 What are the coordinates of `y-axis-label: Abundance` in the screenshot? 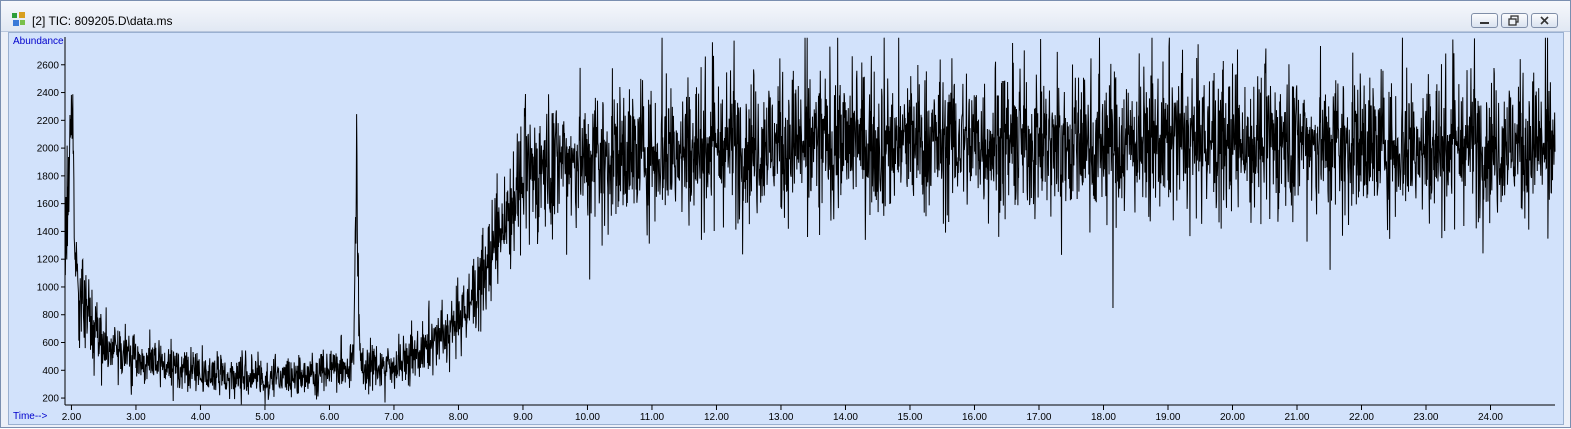 It's located at (38, 41).